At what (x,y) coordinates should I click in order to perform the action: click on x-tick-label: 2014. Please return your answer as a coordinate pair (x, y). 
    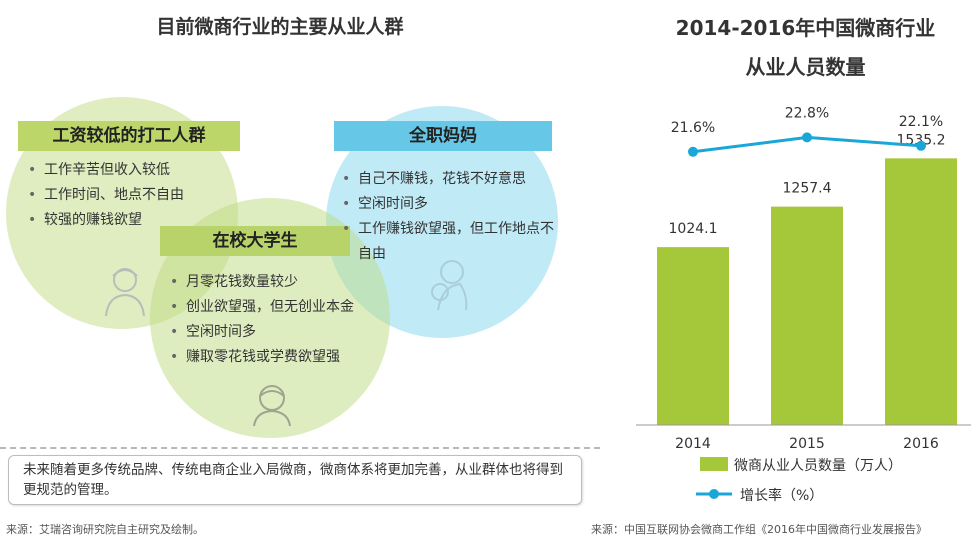
    Looking at the image, I should click on (693, 444).